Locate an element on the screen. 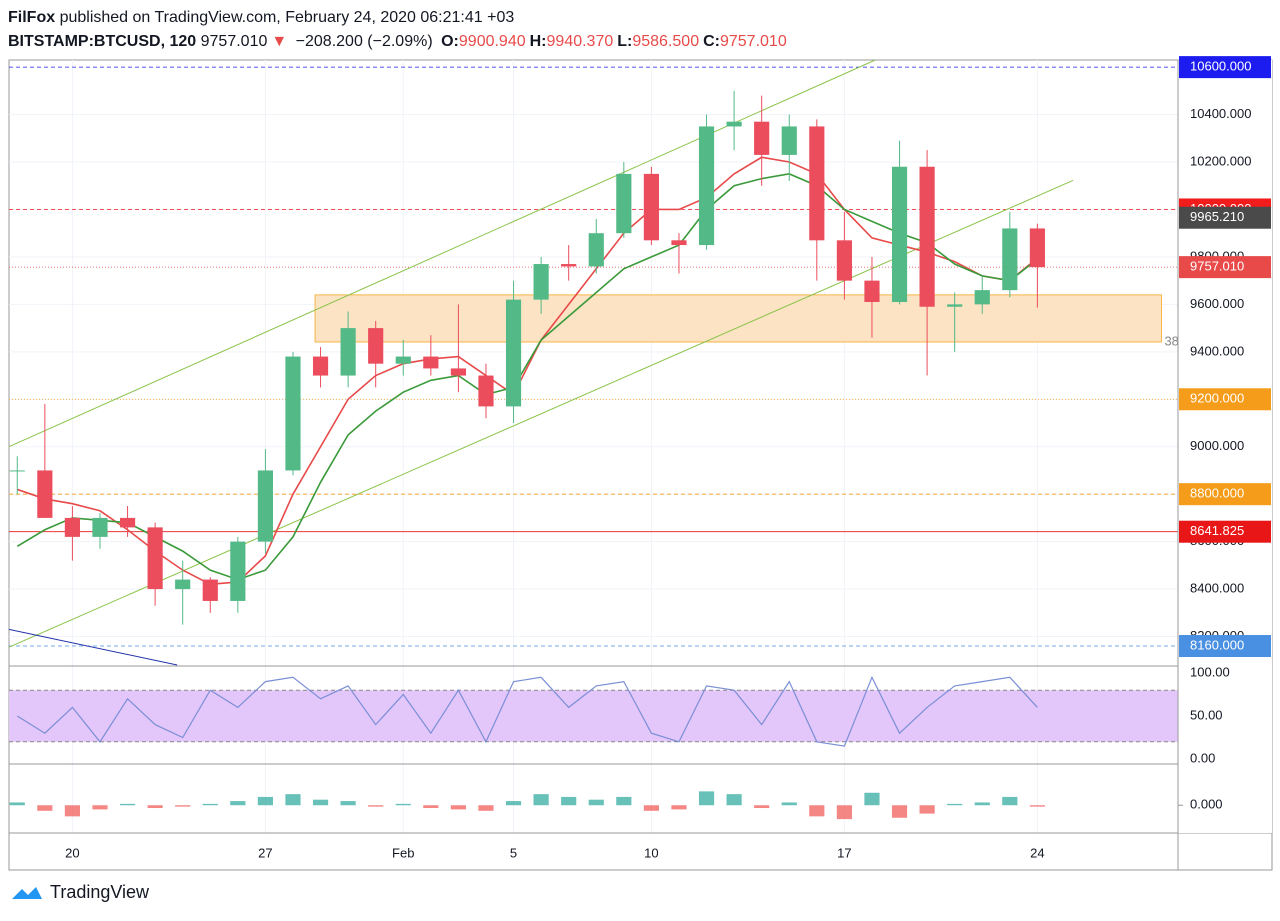  price-label: 9200.000 is located at coordinates (1217, 398).